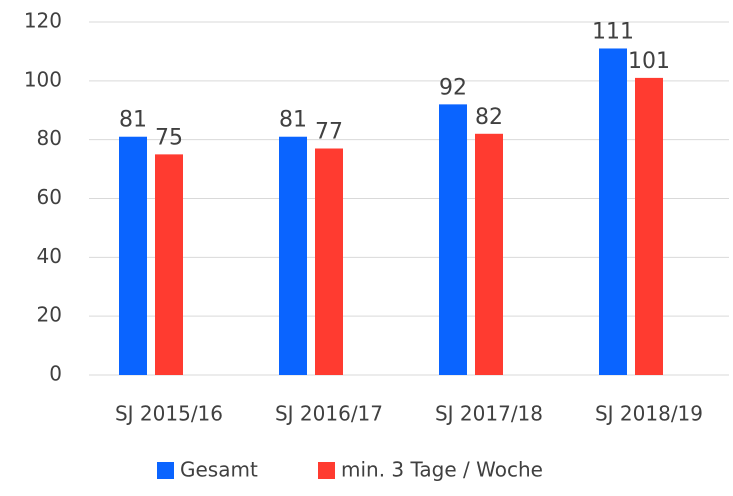  I want to click on y-tick-label: 120, so click(43, 21).